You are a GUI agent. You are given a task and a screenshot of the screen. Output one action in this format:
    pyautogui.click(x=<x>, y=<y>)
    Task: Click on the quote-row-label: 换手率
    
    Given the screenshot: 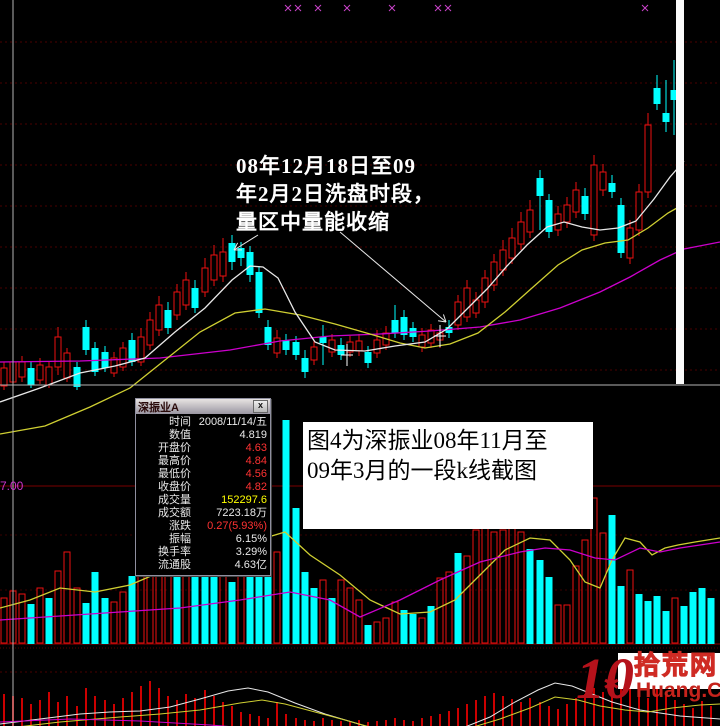 What is the action you would take?
    pyautogui.click(x=174, y=552)
    